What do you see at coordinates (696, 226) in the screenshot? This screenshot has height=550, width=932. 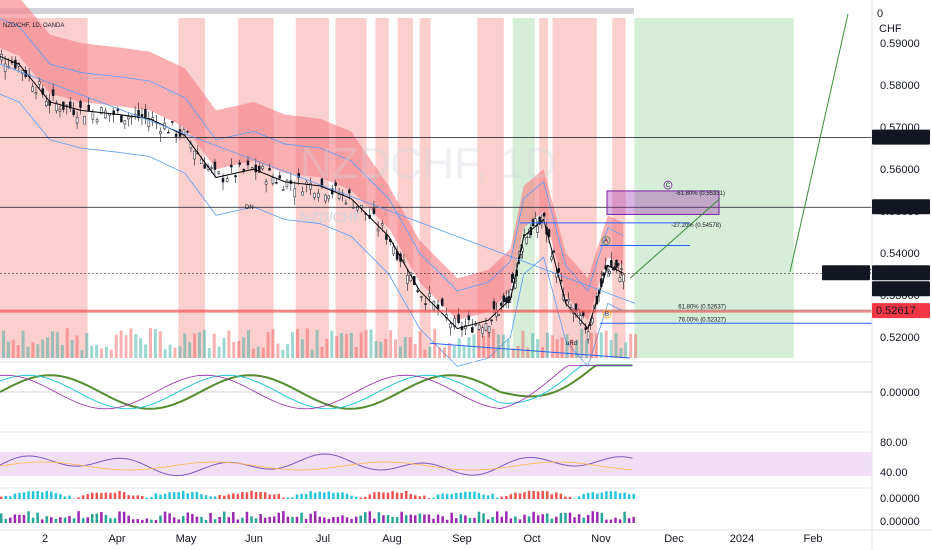 I see `fib-label-1: -27.20% (0.54578)` at bounding box center [696, 226].